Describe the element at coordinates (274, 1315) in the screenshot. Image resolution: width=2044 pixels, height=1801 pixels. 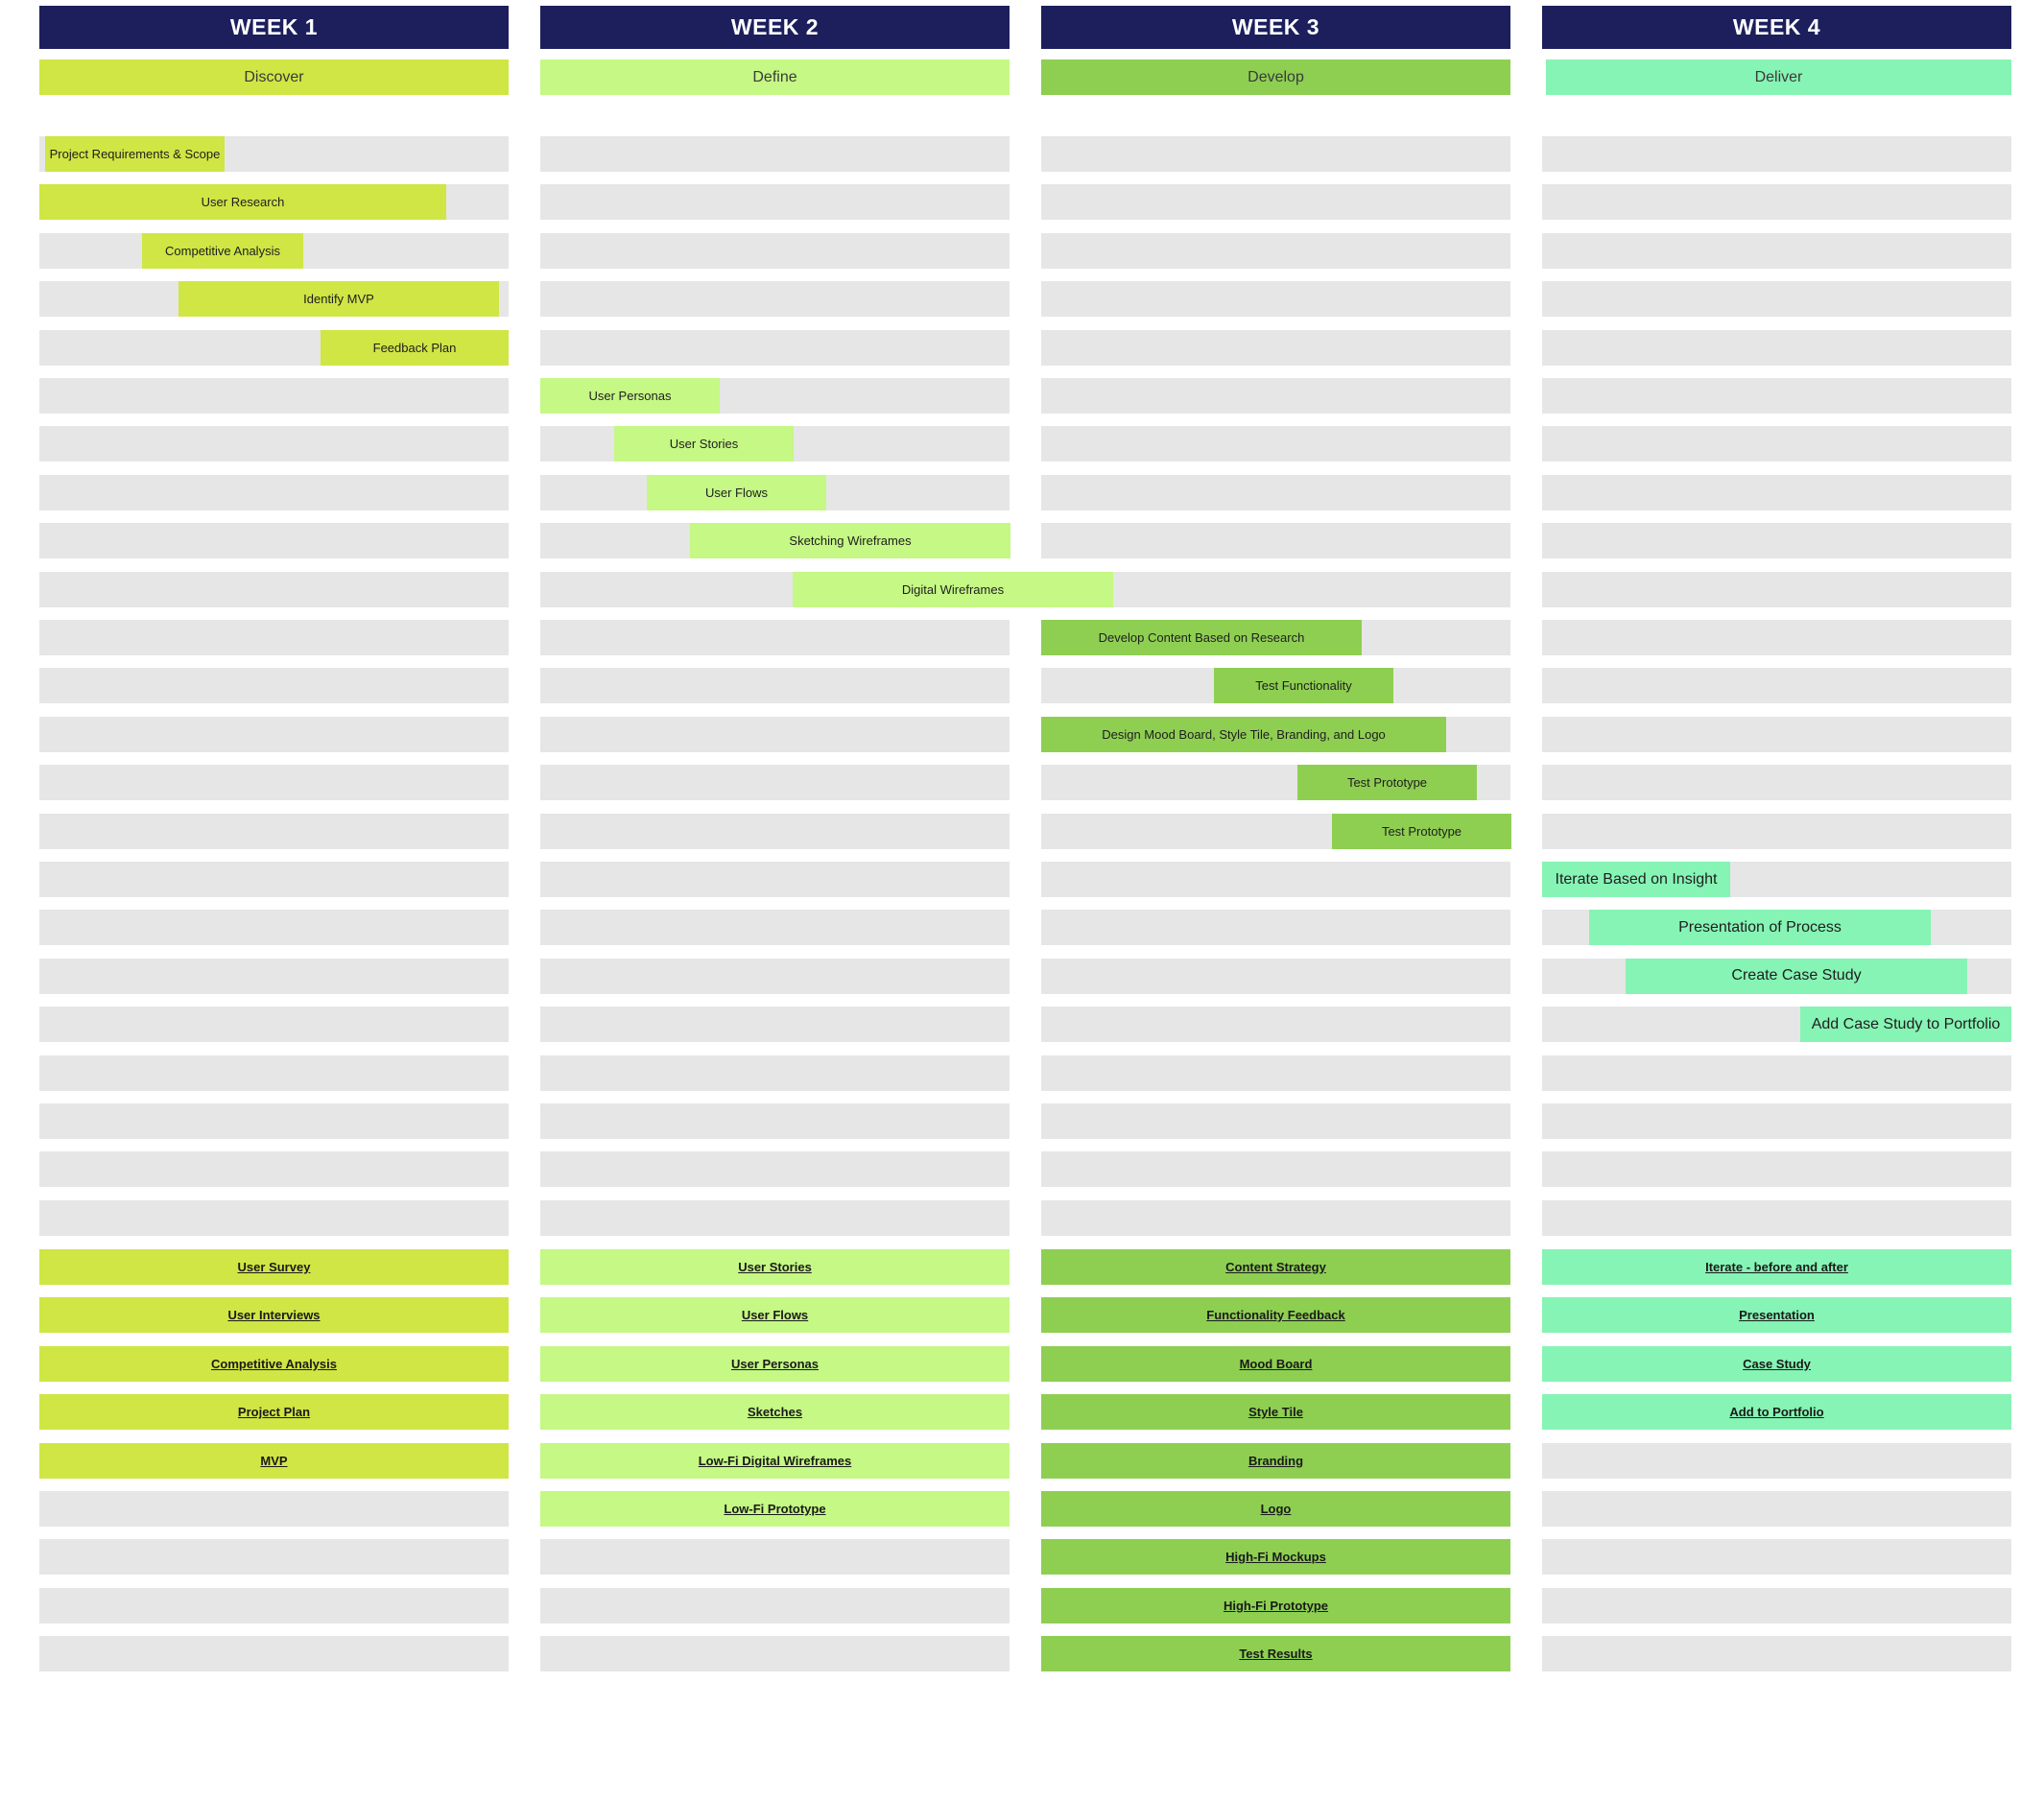
I see `deliverable-link: User Interviews` at that location.